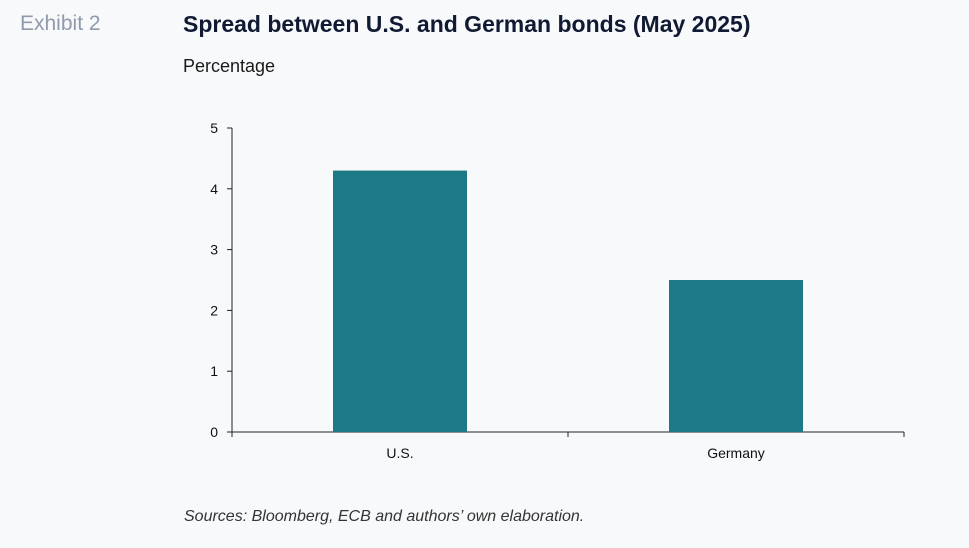 The height and width of the screenshot is (548, 969). I want to click on x-tick-label: U.S., so click(399, 453).